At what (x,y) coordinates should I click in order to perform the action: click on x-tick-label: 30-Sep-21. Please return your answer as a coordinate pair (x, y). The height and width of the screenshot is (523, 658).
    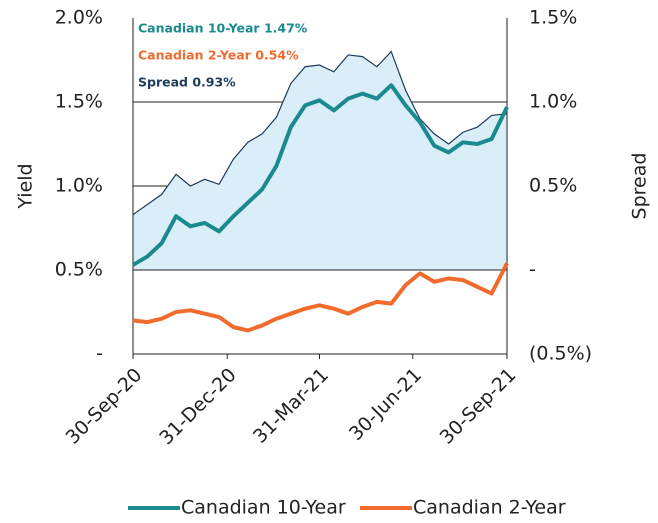
    Looking at the image, I should click on (478, 406).